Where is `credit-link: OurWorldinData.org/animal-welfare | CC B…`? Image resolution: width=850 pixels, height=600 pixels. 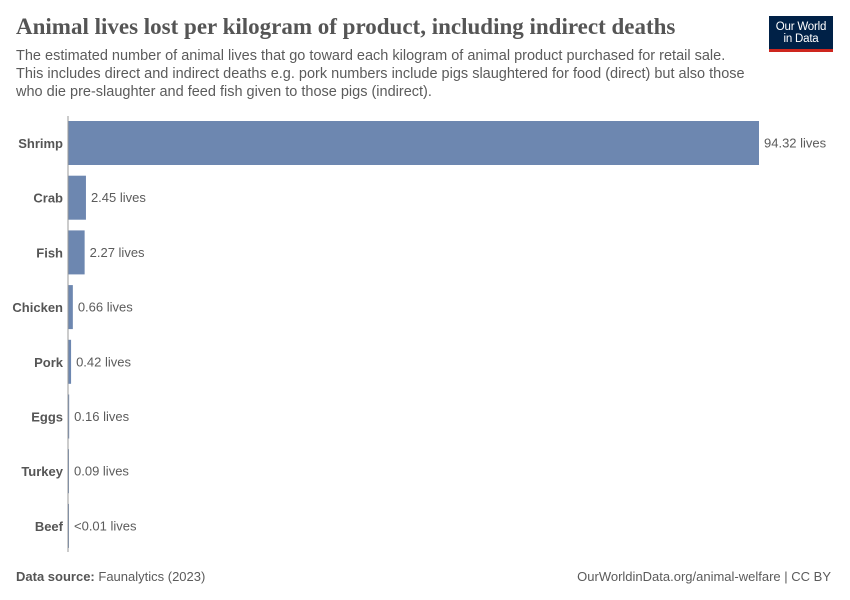
credit-link: OurWorldinData.org/animal-welfare | CC B… is located at coordinates (704, 576).